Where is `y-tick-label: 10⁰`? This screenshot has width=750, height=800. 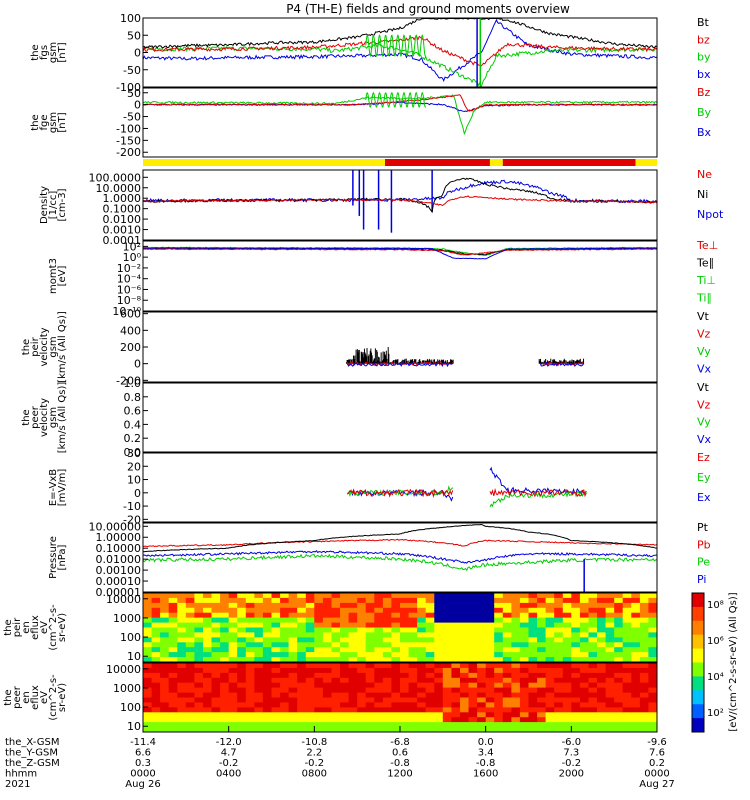
y-tick-label: 10⁰ is located at coordinates (132, 257).